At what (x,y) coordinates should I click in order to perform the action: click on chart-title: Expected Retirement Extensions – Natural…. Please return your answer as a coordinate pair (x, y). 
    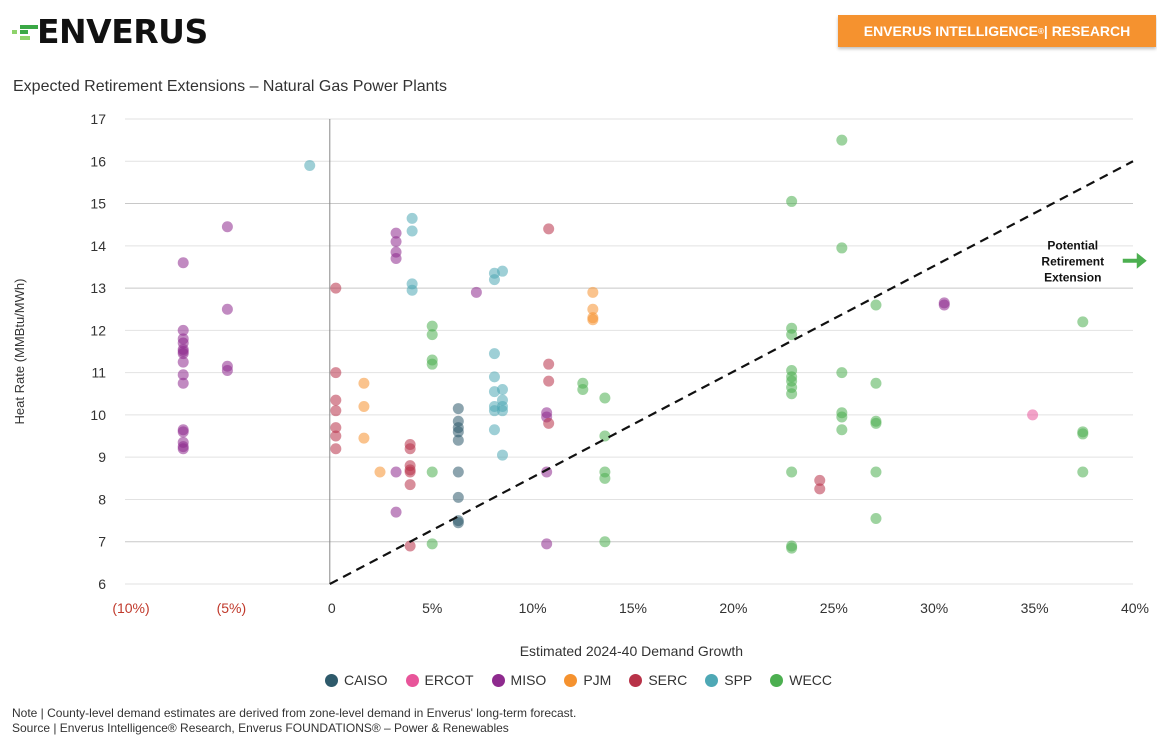
    Looking at the image, I should click on (230, 86).